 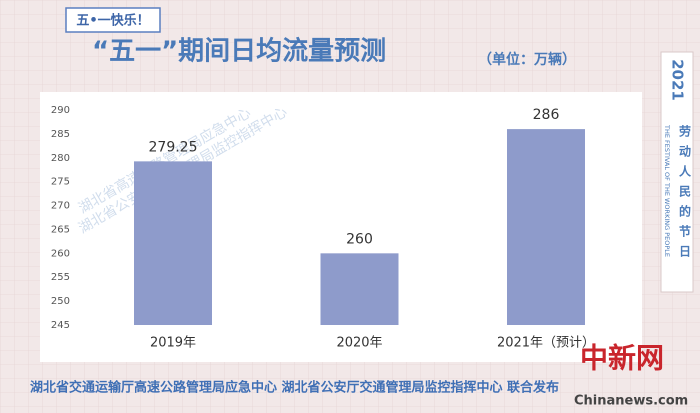 What do you see at coordinates (527, 59) in the screenshot?
I see `chart-subtitle: （单位：万辆）` at bounding box center [527, 59].